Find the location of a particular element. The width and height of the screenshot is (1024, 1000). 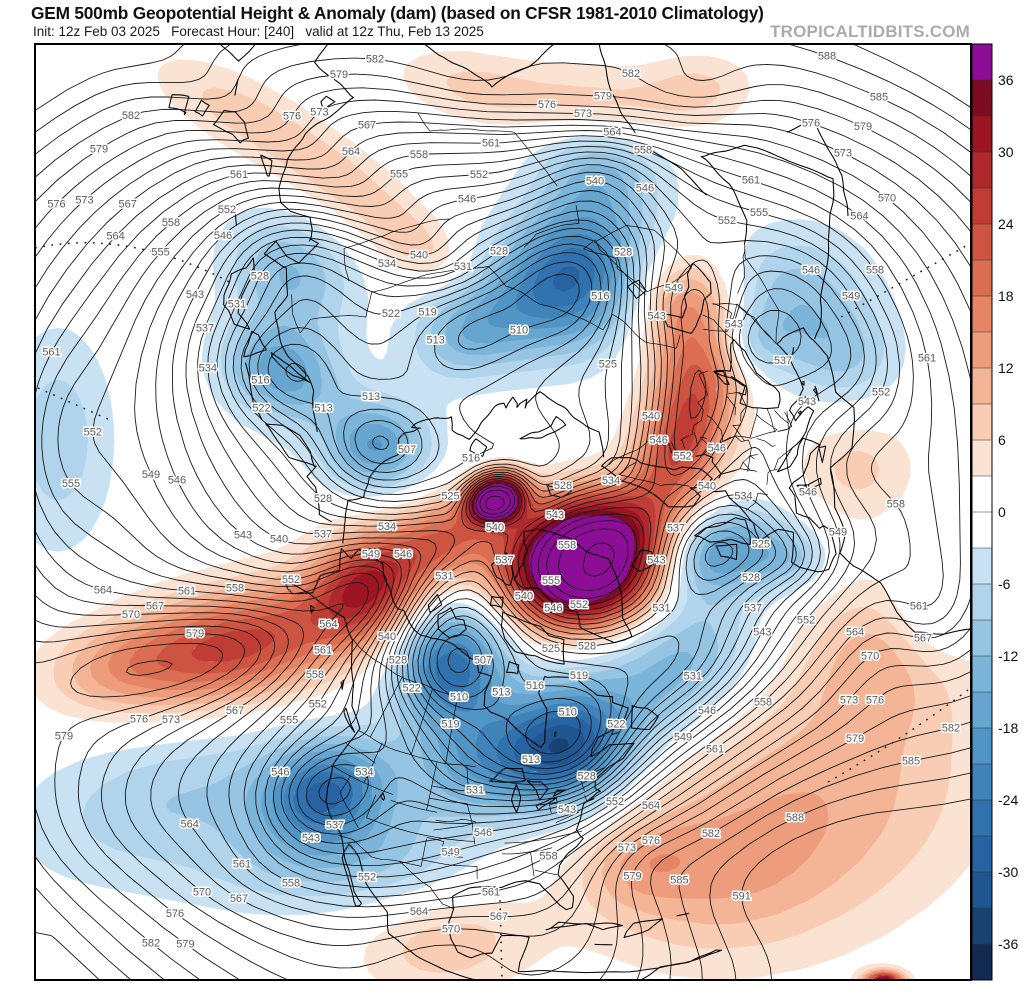

svg-text: -24 is located at coordinates (1008, 800).